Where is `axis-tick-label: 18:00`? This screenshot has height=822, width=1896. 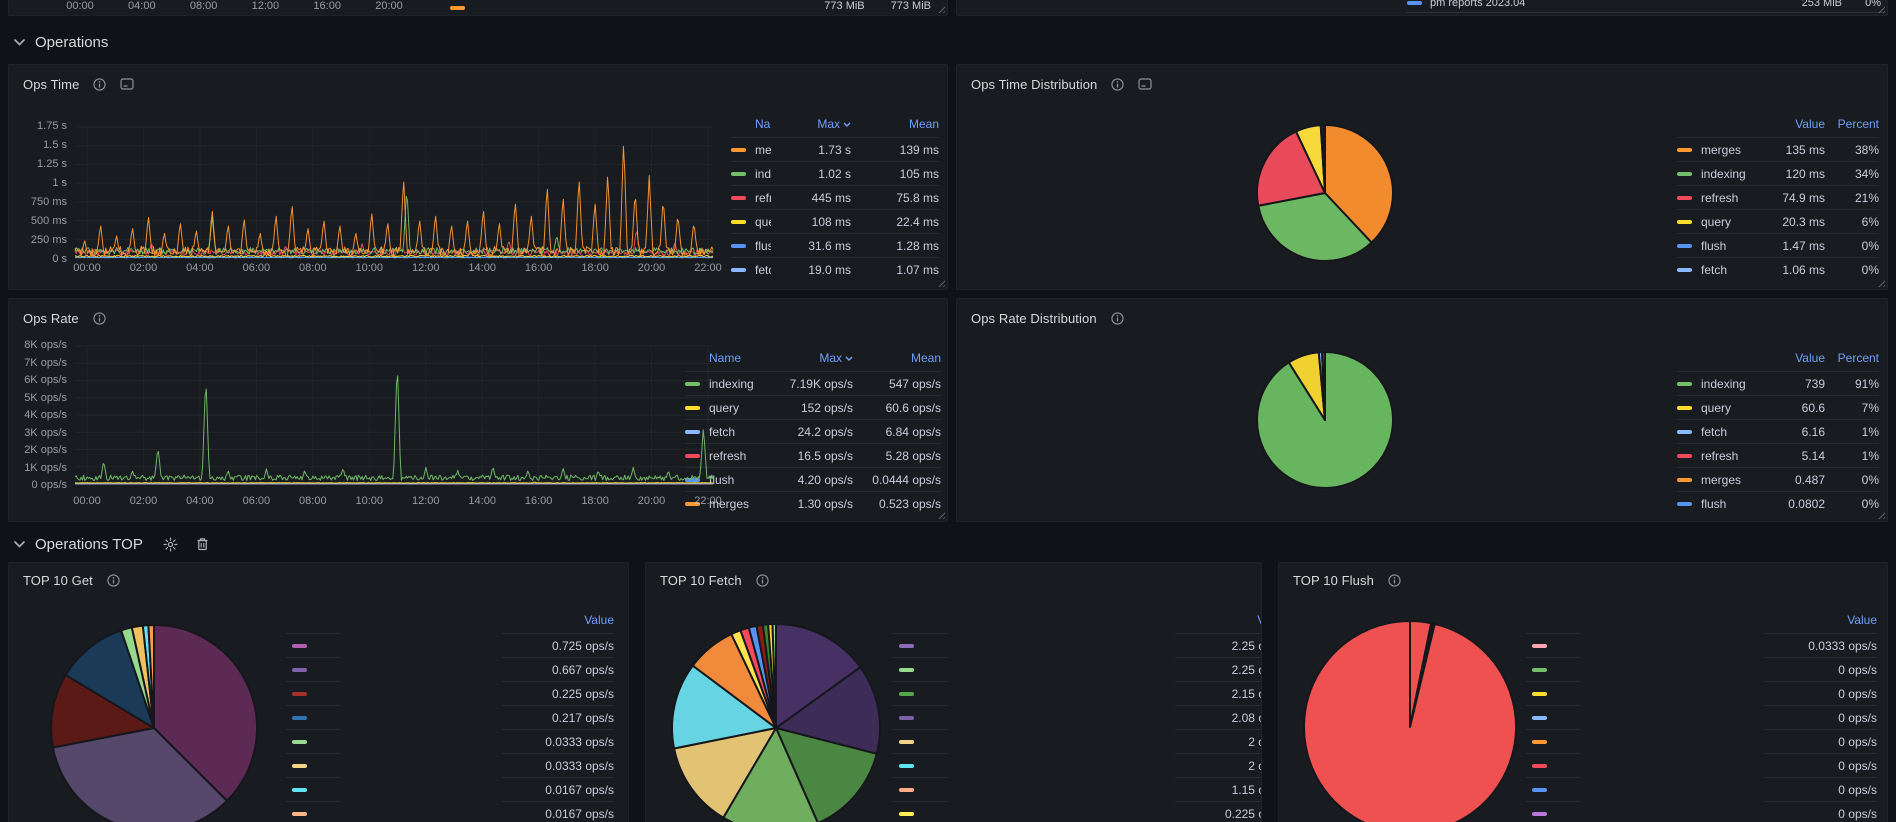 axis-tick-label: 18:00 is located at coordinates (595, 268).